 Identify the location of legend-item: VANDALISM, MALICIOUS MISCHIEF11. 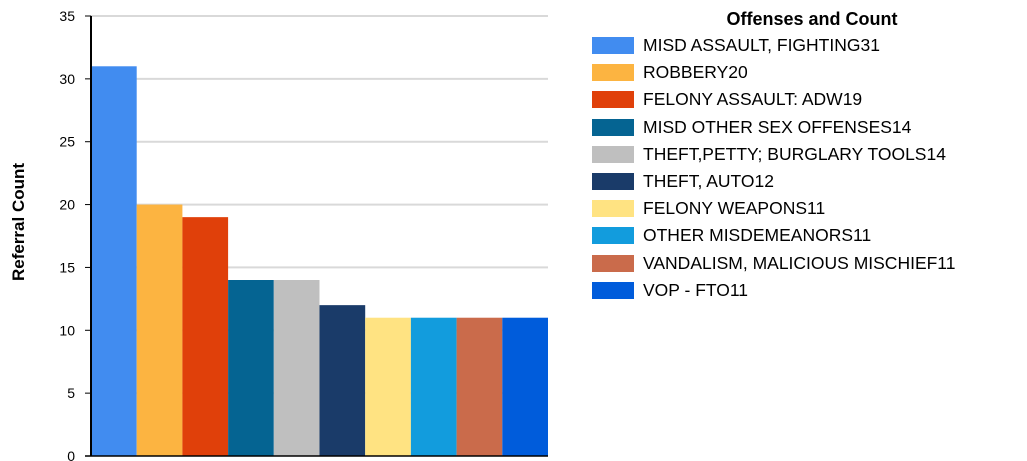
(807, 263).